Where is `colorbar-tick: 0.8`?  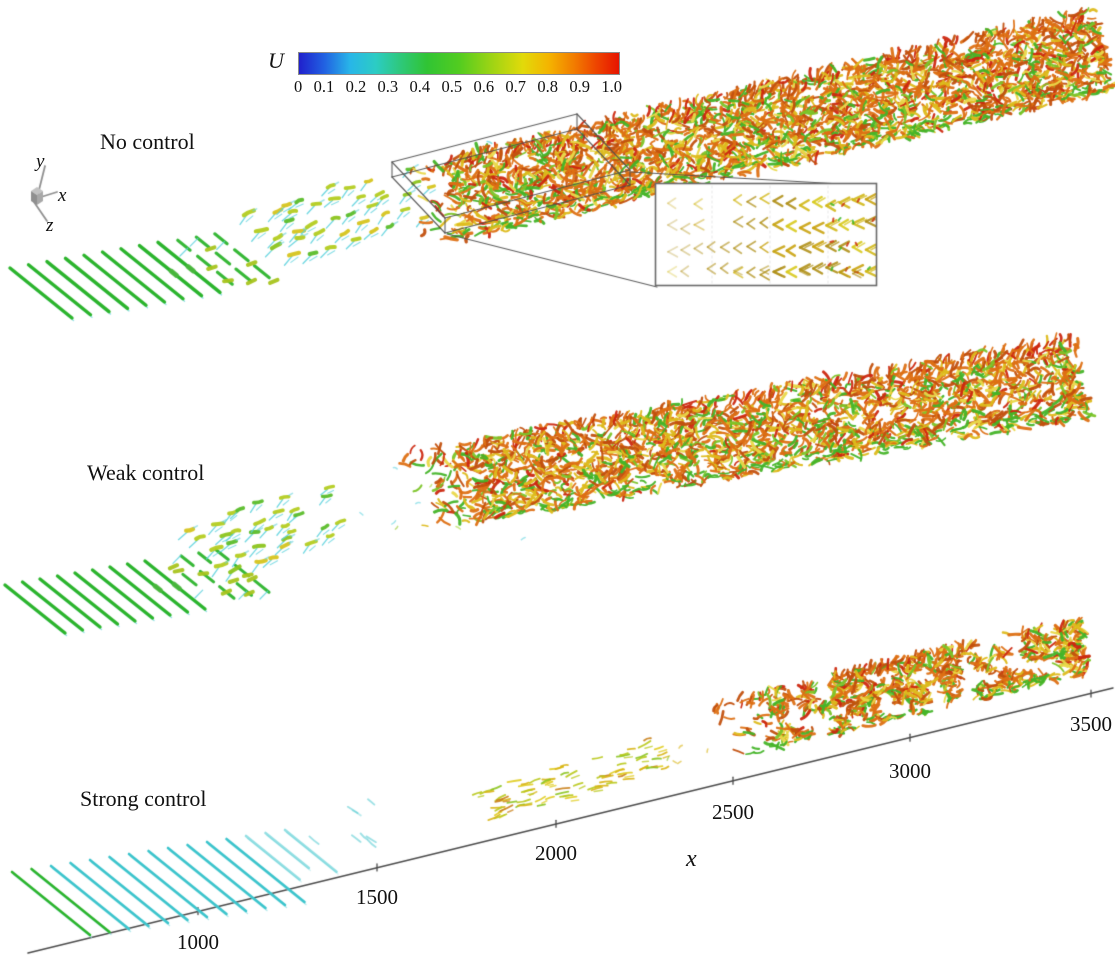
colorbar-tick: 0.8 is located at coordinates (547, 86).